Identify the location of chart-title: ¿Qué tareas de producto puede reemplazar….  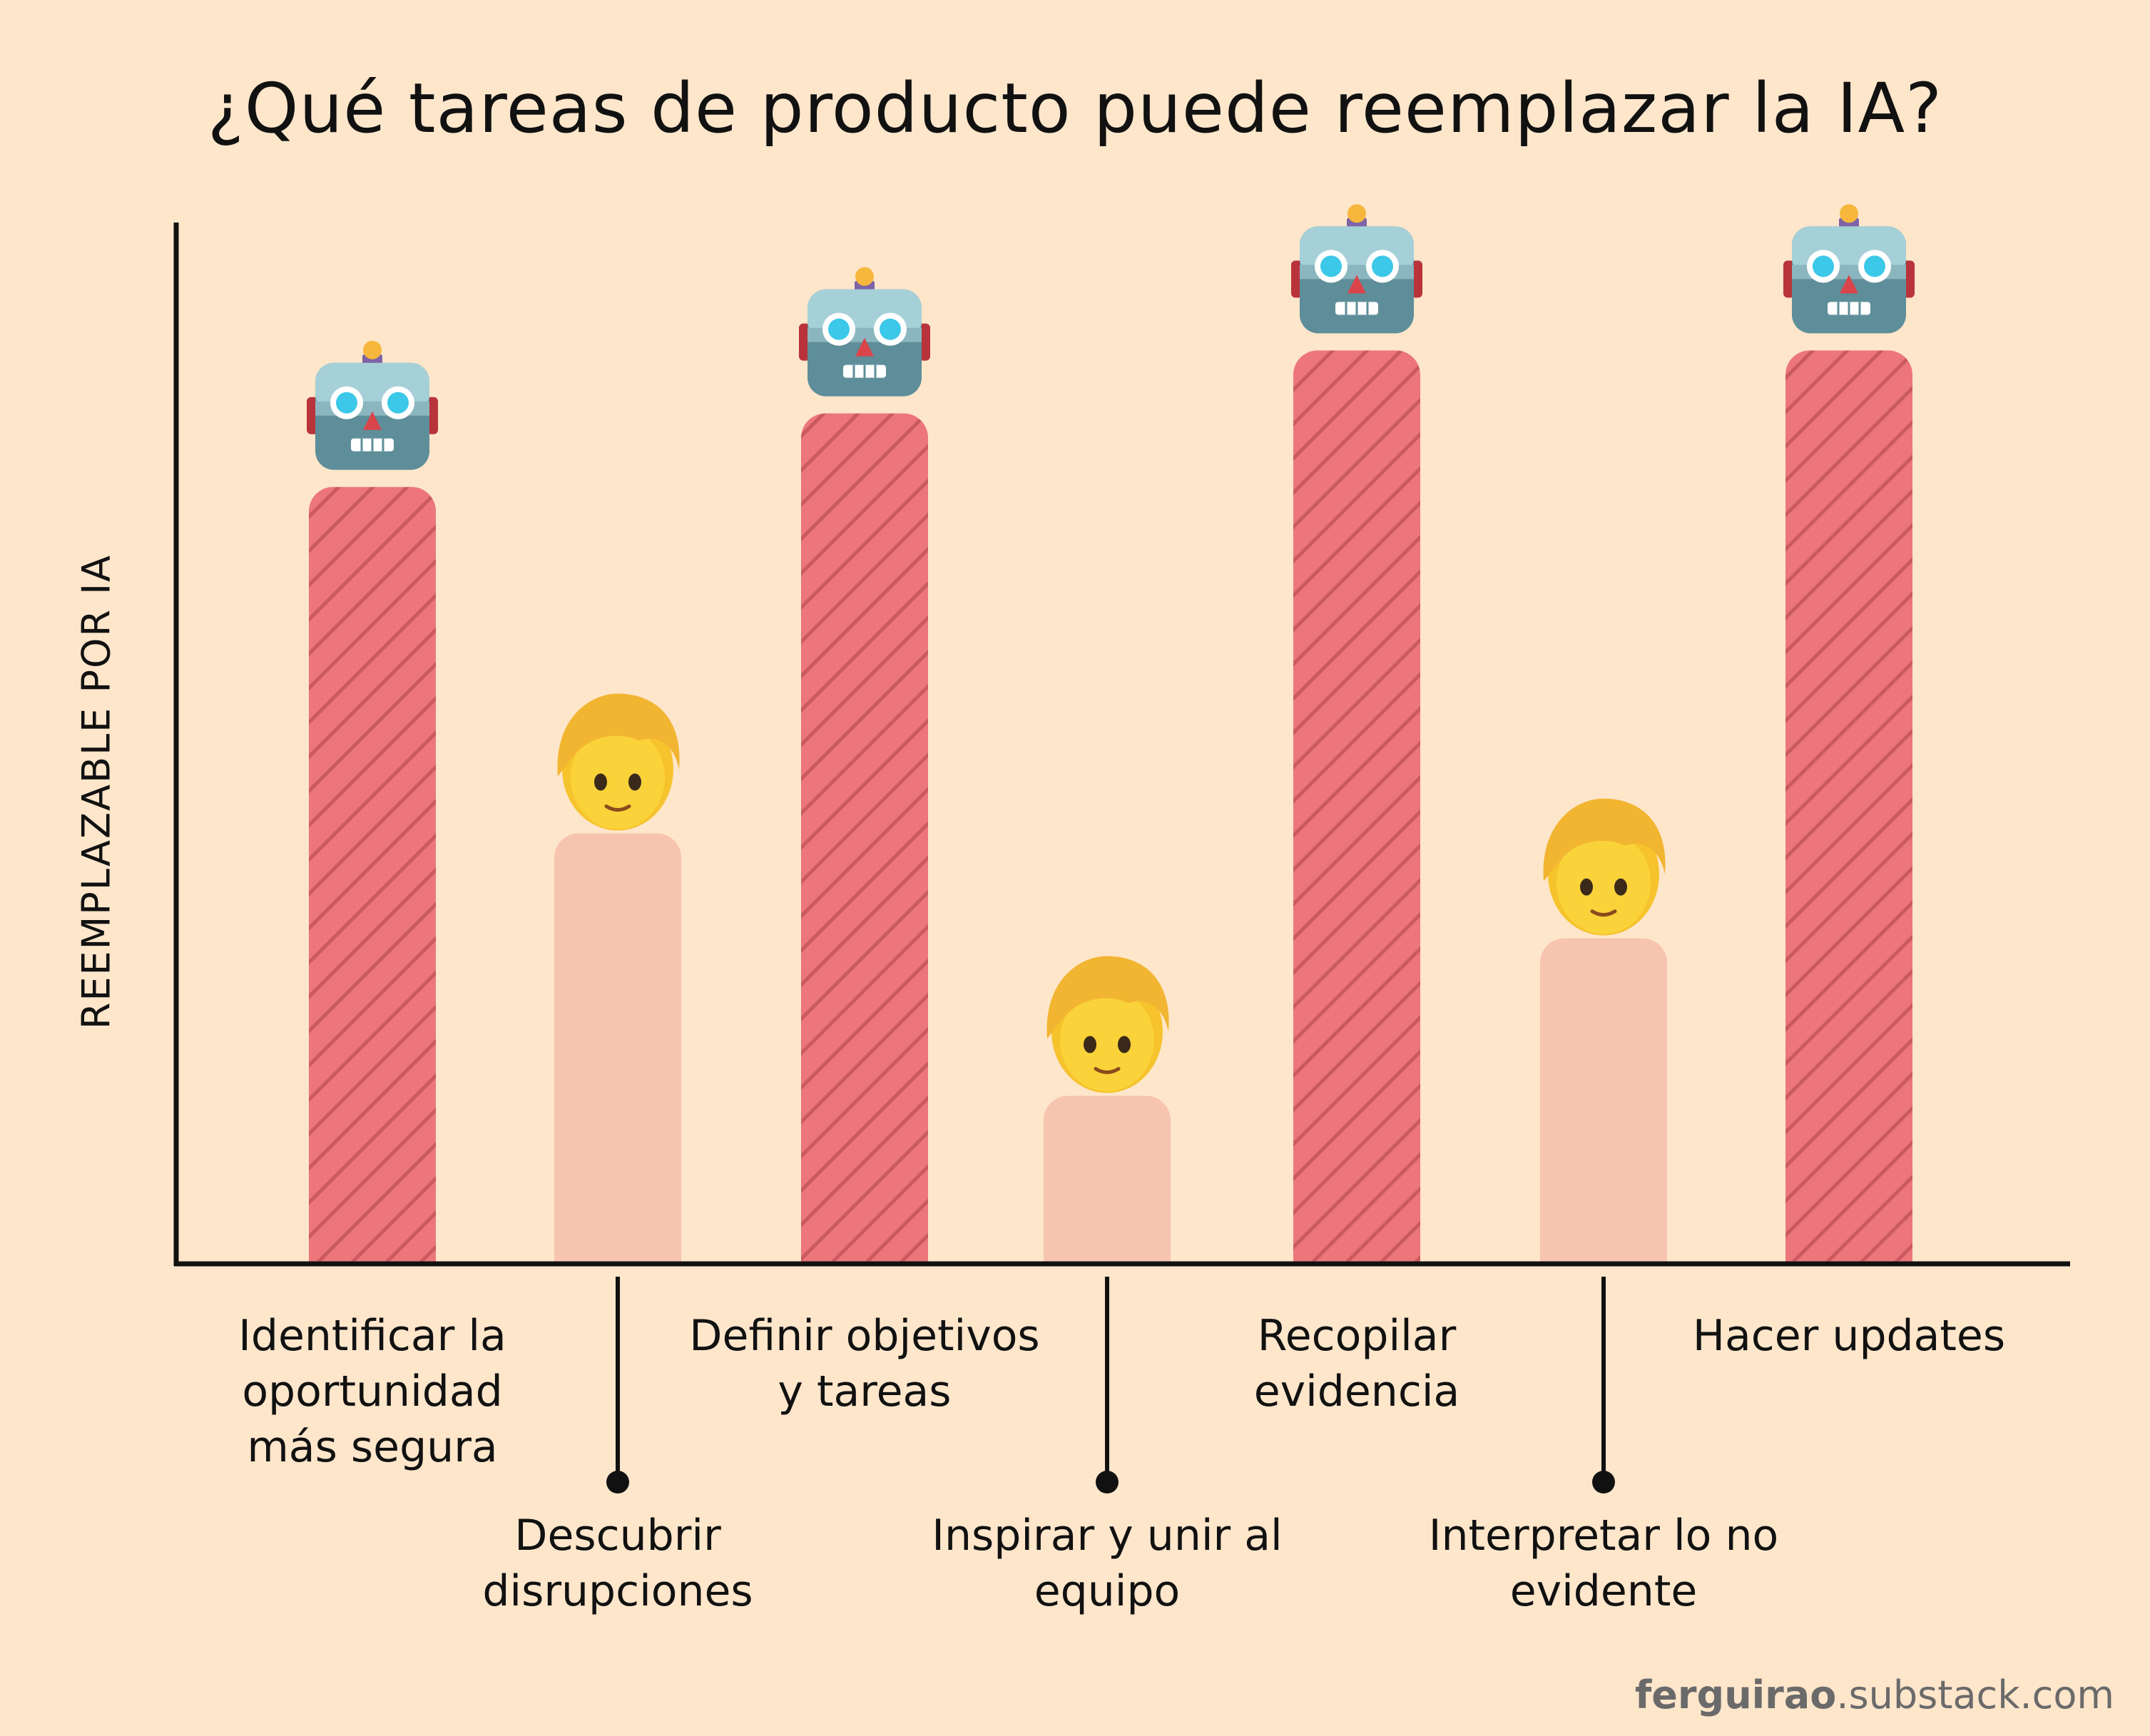
(1075, 108).